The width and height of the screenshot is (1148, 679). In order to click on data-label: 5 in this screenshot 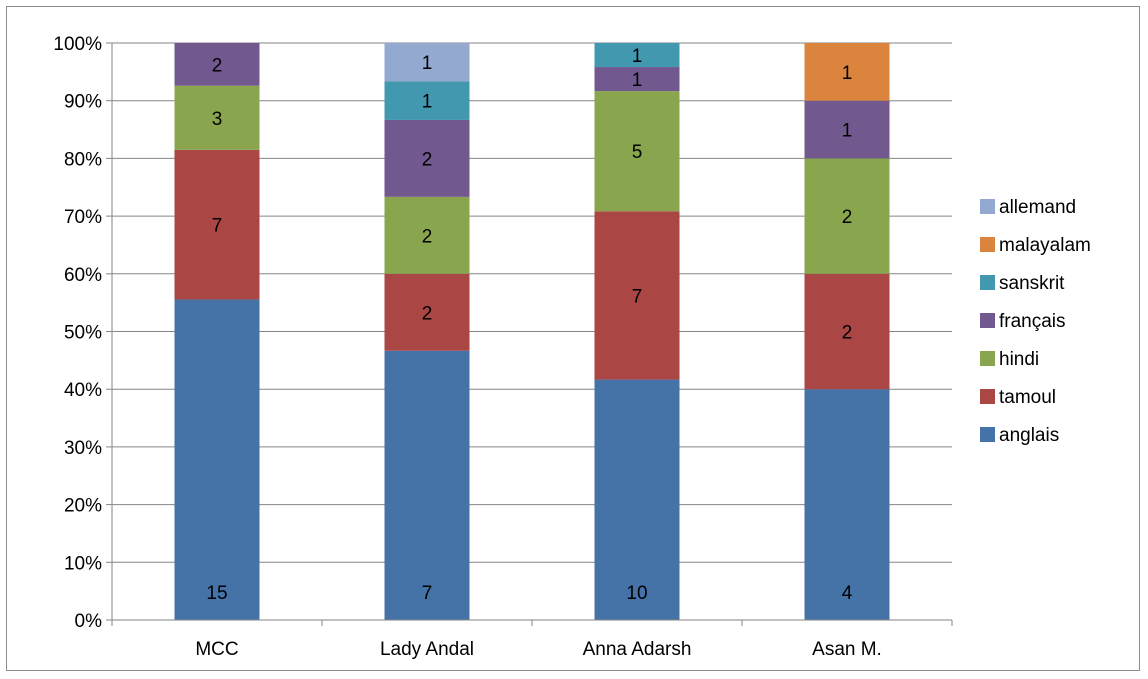, I will do `click(637, 152)`.